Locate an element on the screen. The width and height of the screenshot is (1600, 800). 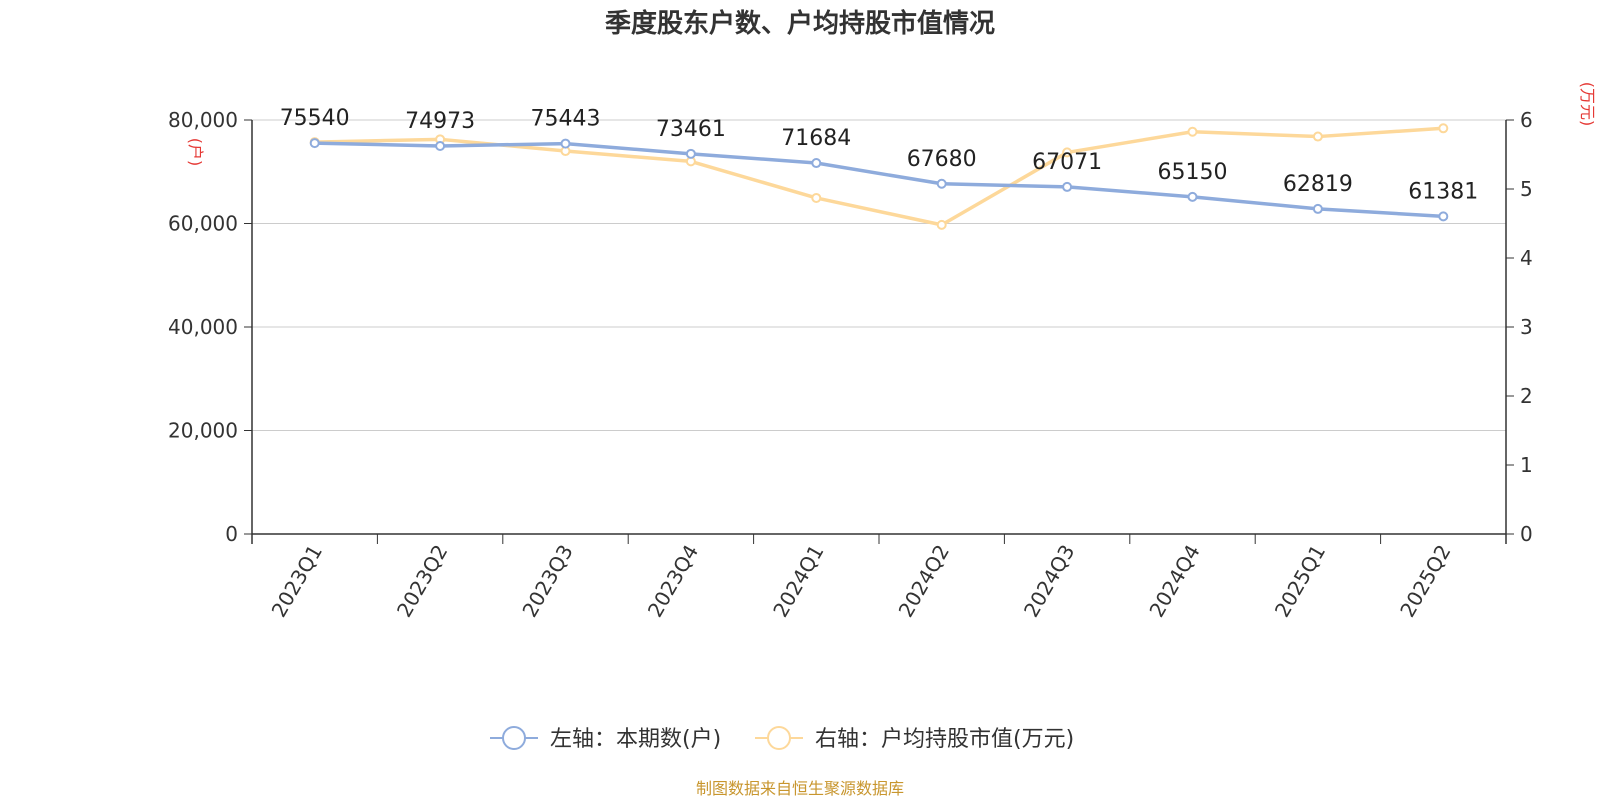
data-label: 67071 is located at coordinates (1067, 162).